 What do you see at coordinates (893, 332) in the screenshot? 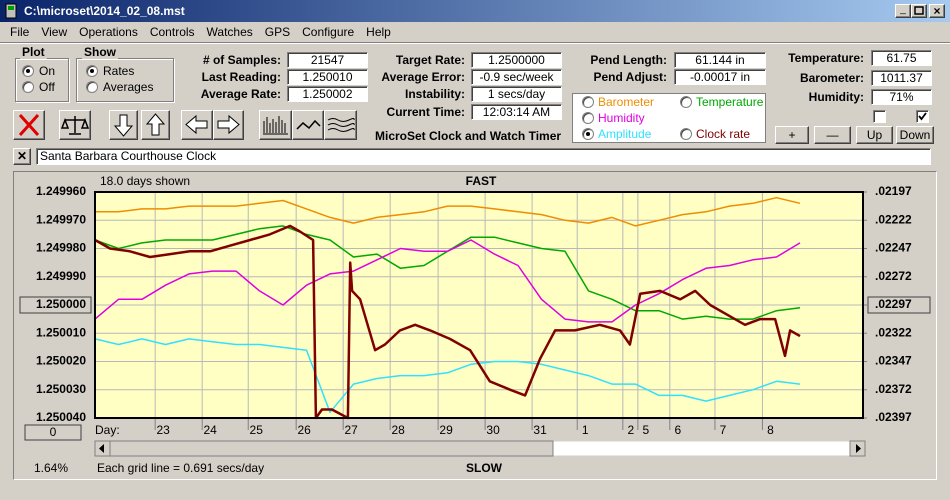
I see `y2-tick-label: .02322` at bounding box center [893, 332].